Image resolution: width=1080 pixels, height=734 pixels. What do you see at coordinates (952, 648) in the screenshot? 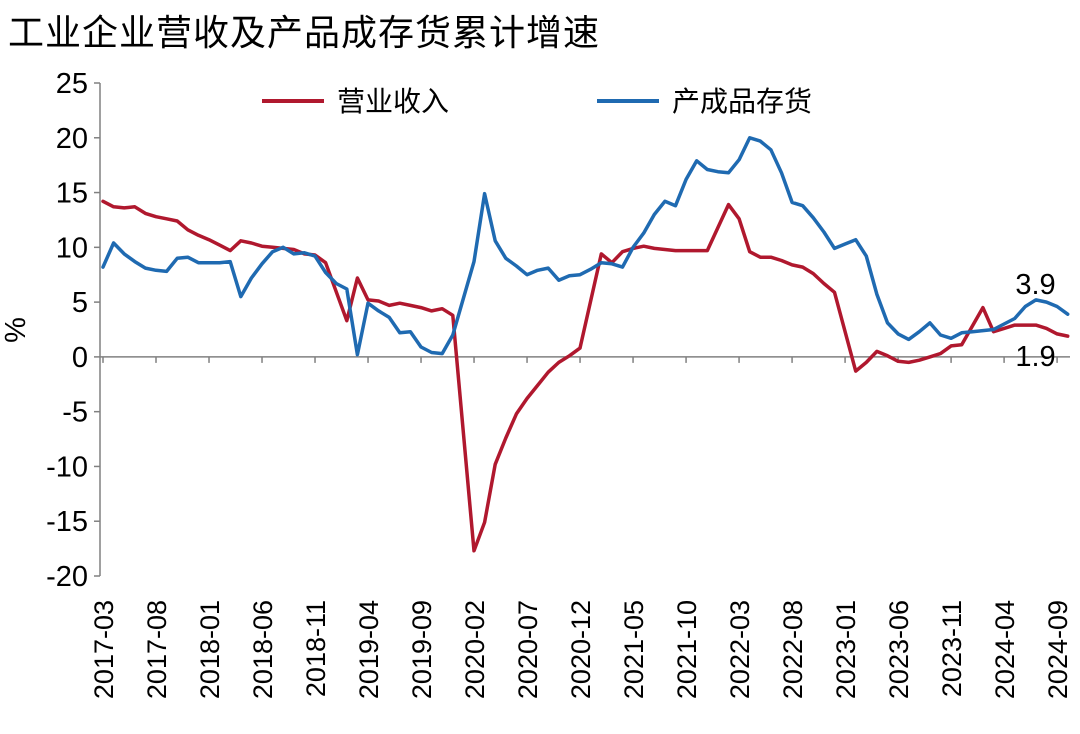
I see `x-tick-label: 2023-11` at bounding box center [952, 648].